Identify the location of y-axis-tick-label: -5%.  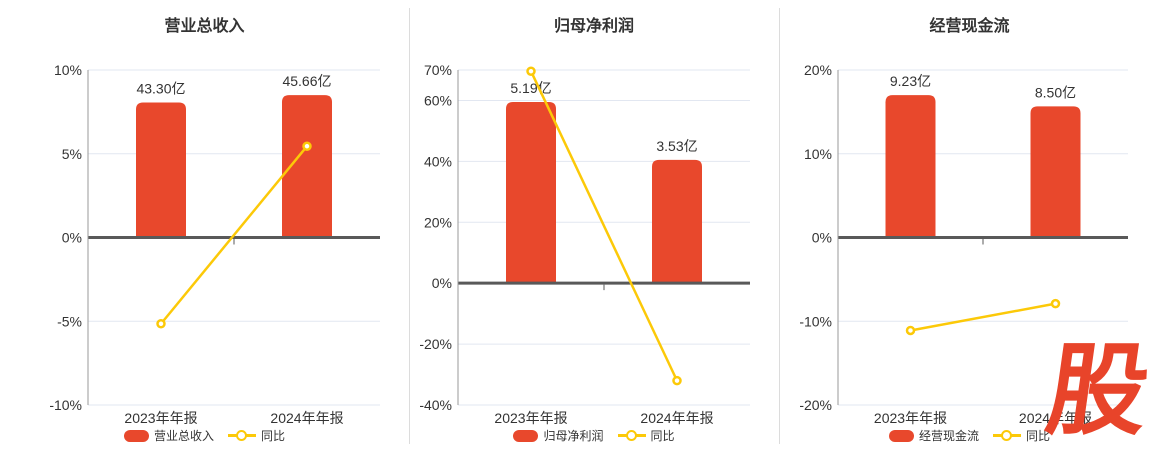
(69, 321).